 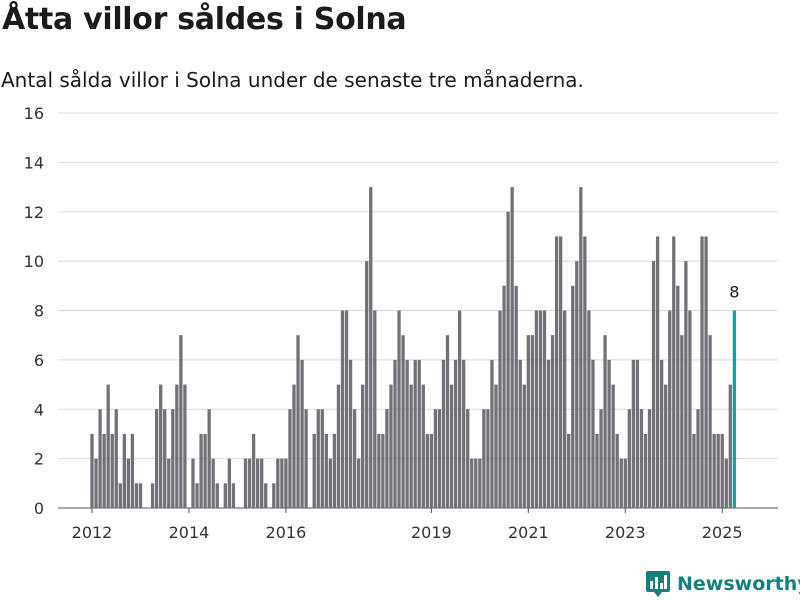 I want to click on brand-name: Newsworthy, so click(x=738, y=584).